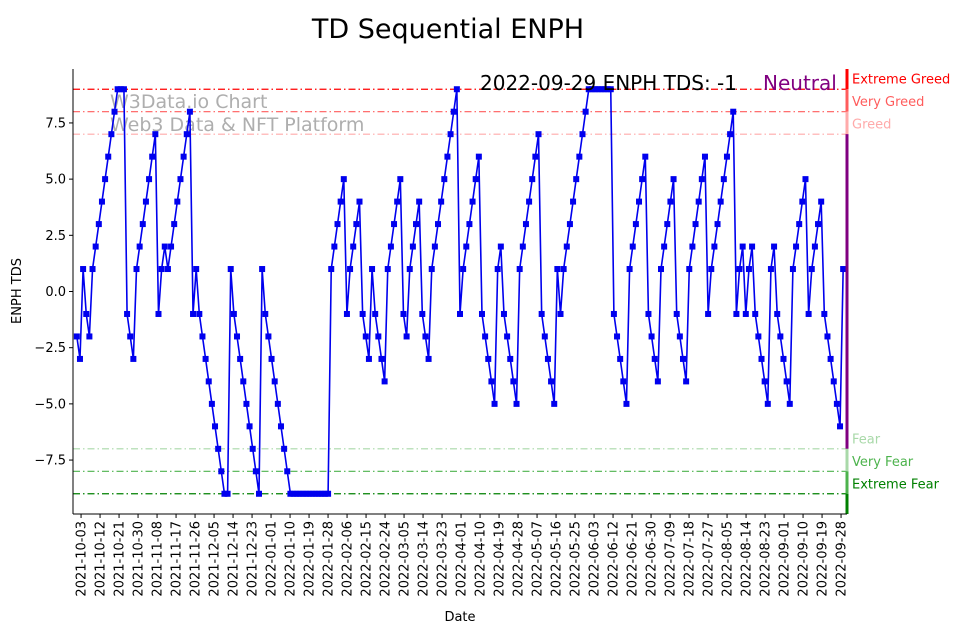 Image resolution: width=967 pixels, height=633 pixels. What do you see at coordinates (50, 461) in the screenshot?
I see `y-tick-label: −7.5` at bounding box center [50, 461].